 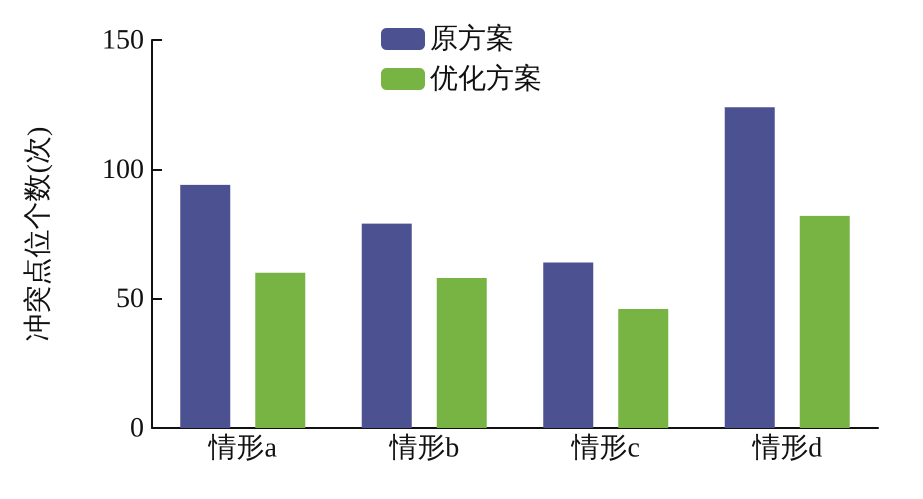 What do you see at coordinates (130, 298) in the screenshot?
I see `y-tick-label: 50` at bounding box center [130, 298].